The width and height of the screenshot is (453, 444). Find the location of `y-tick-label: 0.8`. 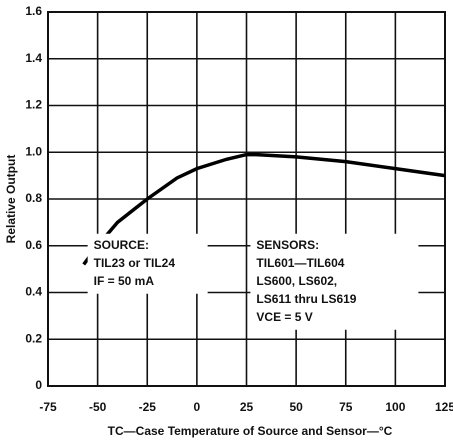

y-tick-label: 0.8 is located at coordinates (33, 198).